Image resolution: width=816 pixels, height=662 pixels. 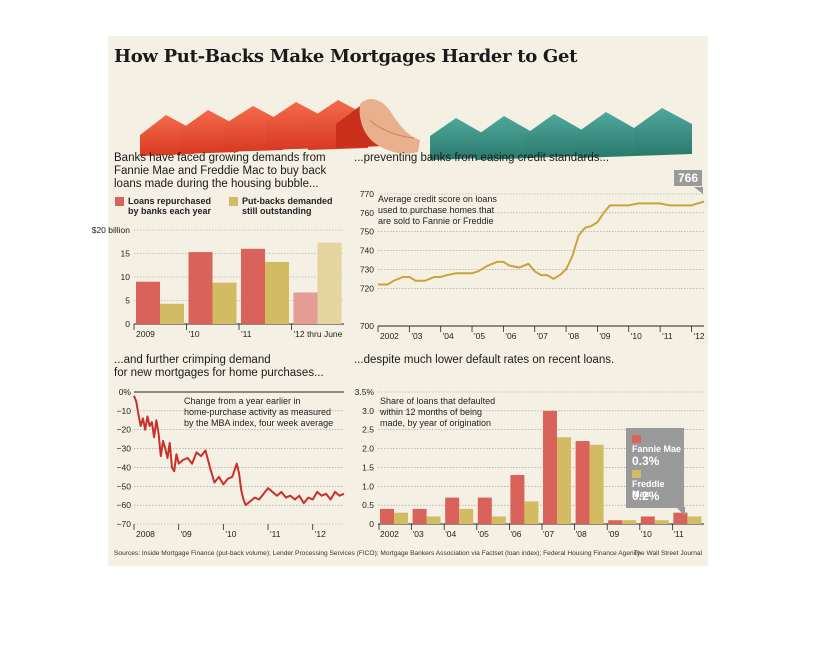 What do you see at coordinates (124, 467) in the screenshot?
I see `y-tick-label: −40` at bounding box center [124, 467].